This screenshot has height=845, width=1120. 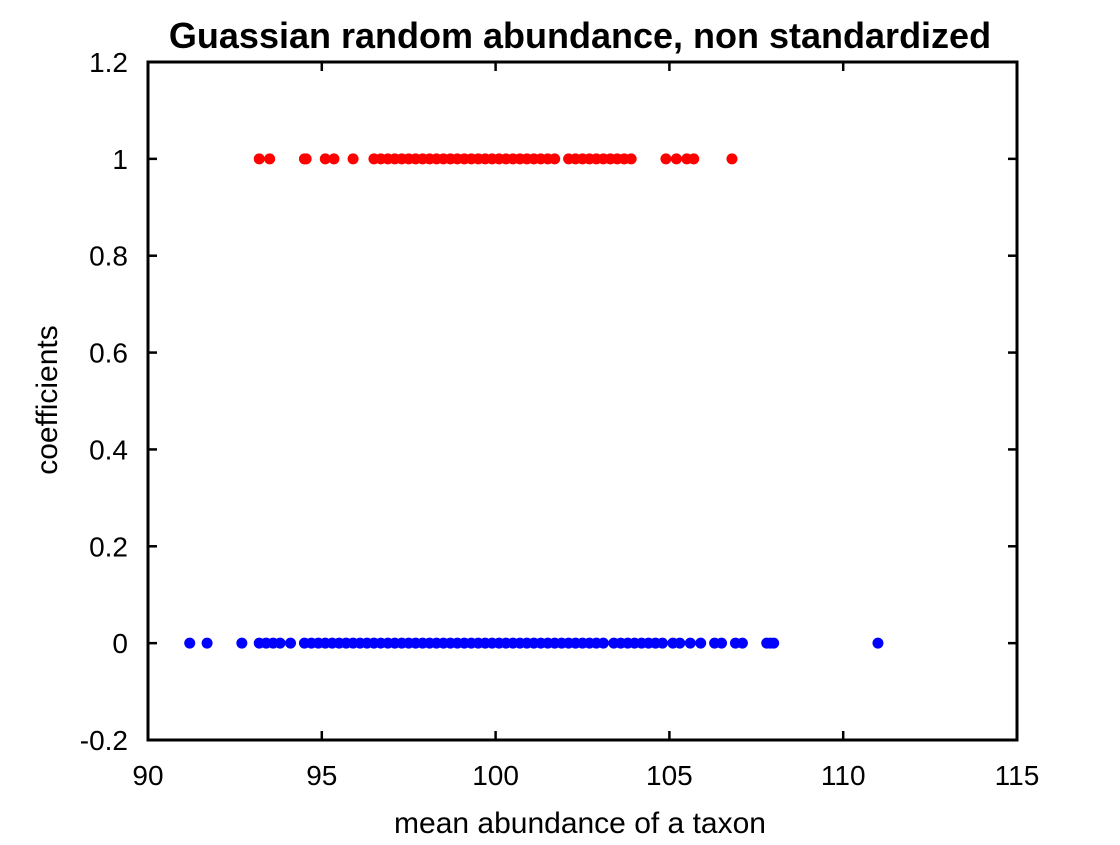 What do you see at coordinates (108, 449) in the screenshot?
I see `y-tick-label: 0.4` at bounding box center [108, 449].